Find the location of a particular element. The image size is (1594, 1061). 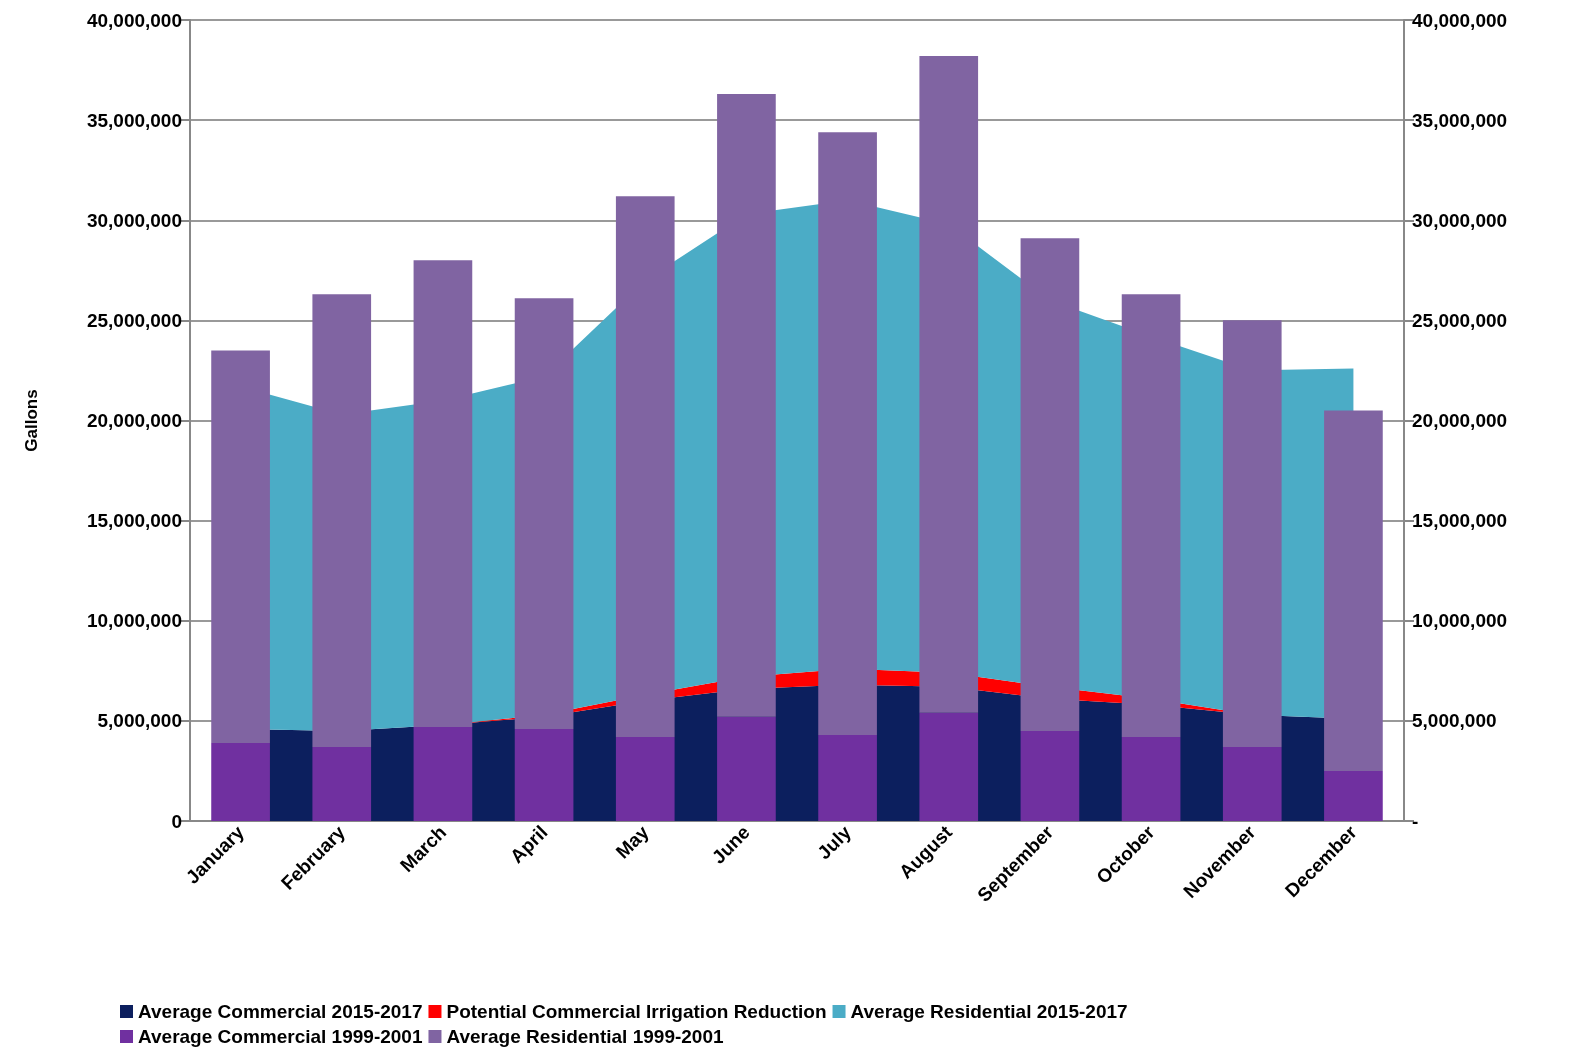

y-tick-label: 40,000,000 is located at coordinates (134, 20).